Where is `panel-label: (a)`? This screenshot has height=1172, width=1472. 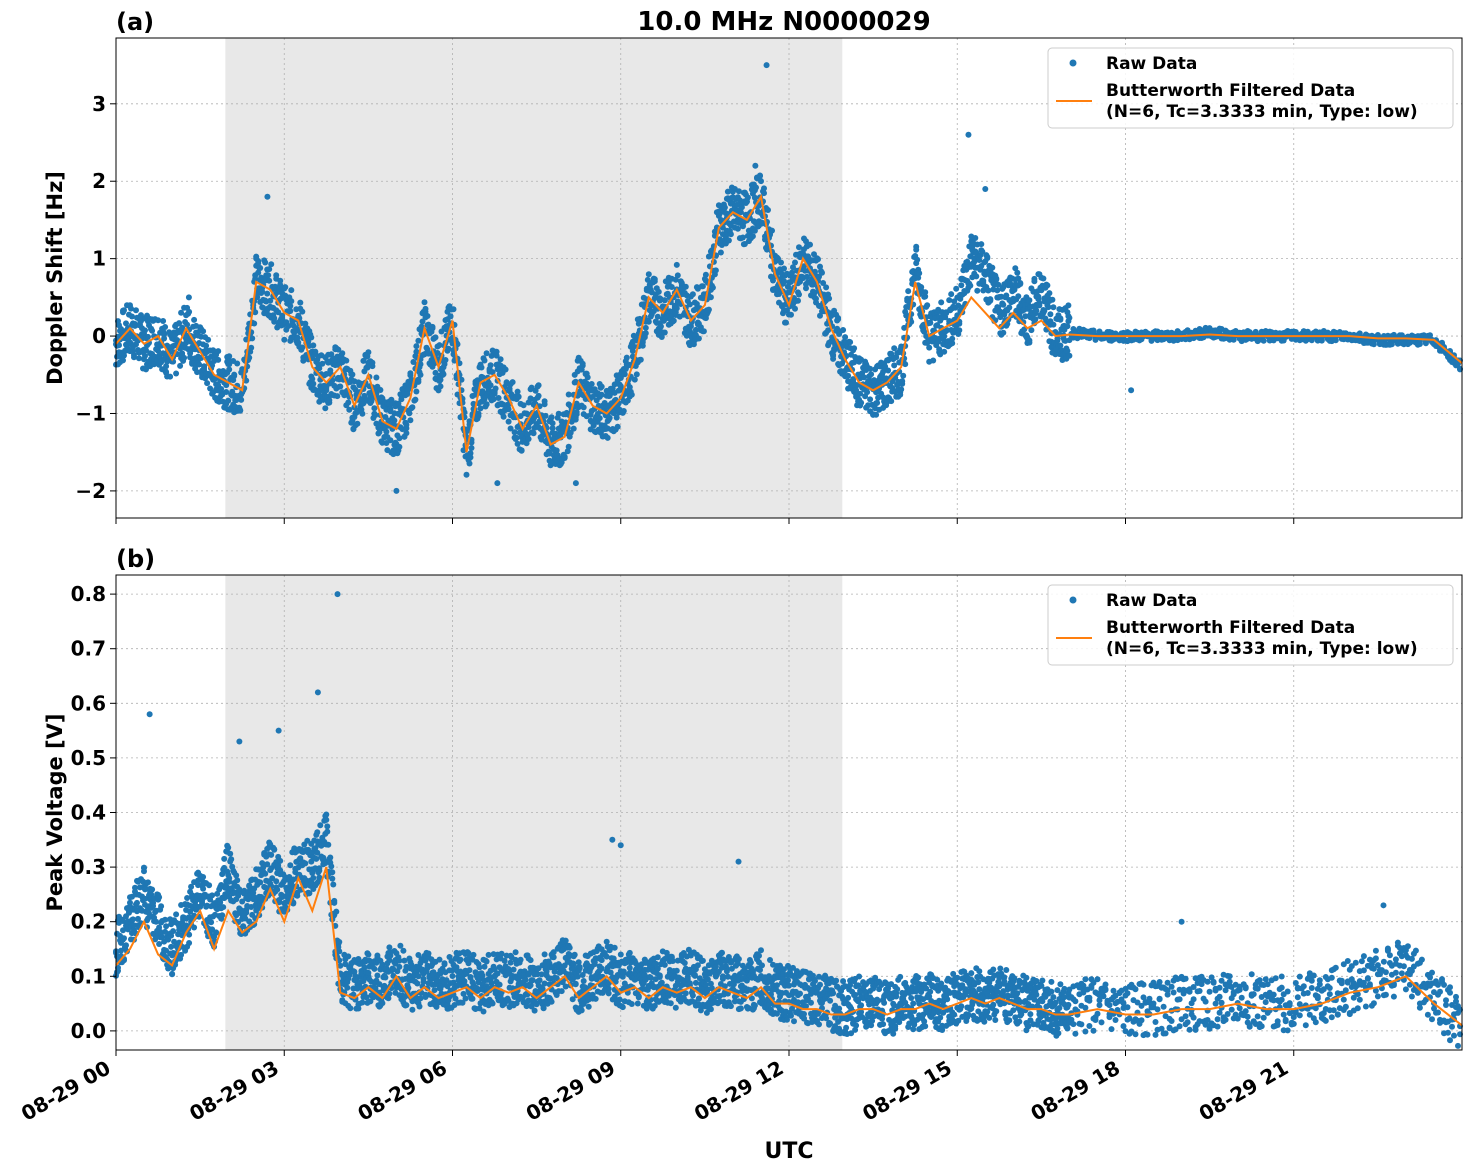 panel-label: (a) is located at coordinates (135, 22).